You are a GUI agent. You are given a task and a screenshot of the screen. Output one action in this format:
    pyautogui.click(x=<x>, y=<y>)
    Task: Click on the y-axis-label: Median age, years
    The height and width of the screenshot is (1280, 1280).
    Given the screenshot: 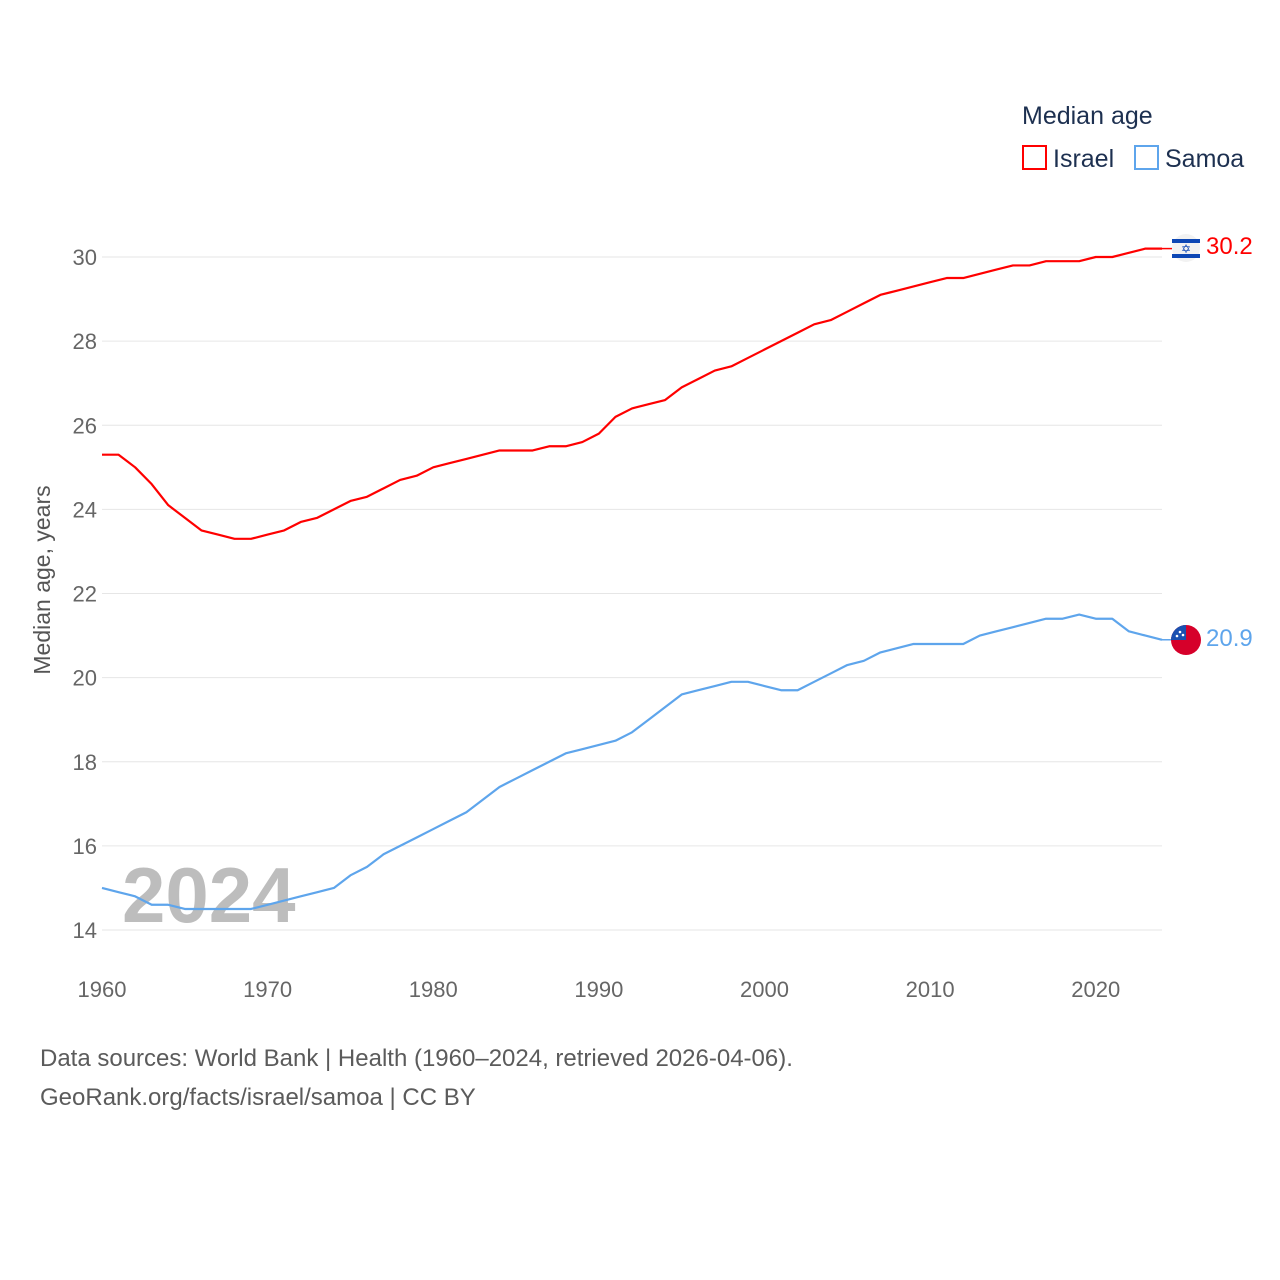 What is the action you would take?
    pyautogui.click(x=42, y=579)
    